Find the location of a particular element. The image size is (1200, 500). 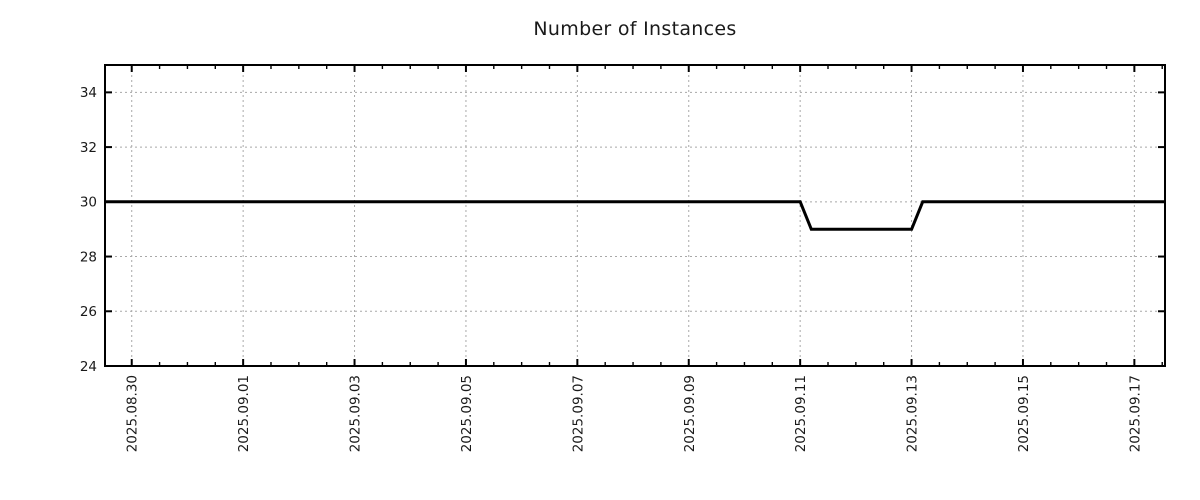

x-tick-label: 2025.09.09 is located at coordinates (690, 413).